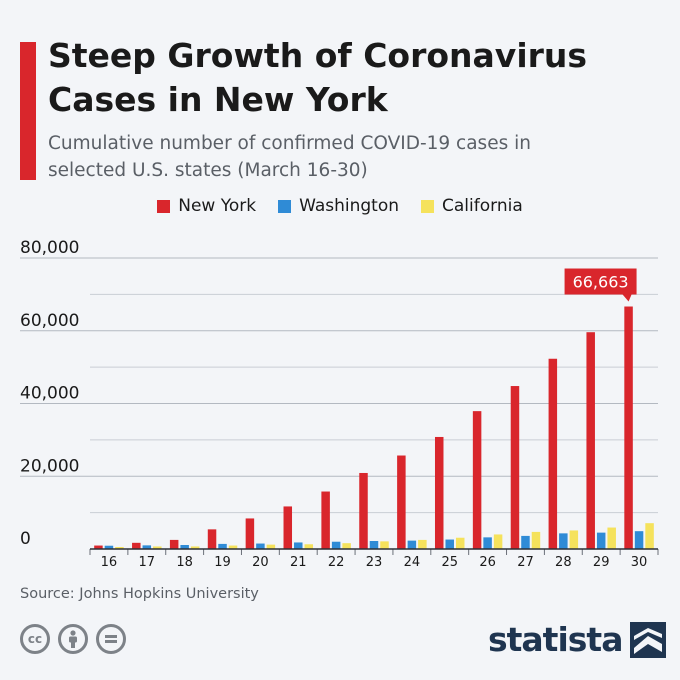 This screenshot has width=680, height=680. I want to click on legend-label: Washington, so click(349, 206).